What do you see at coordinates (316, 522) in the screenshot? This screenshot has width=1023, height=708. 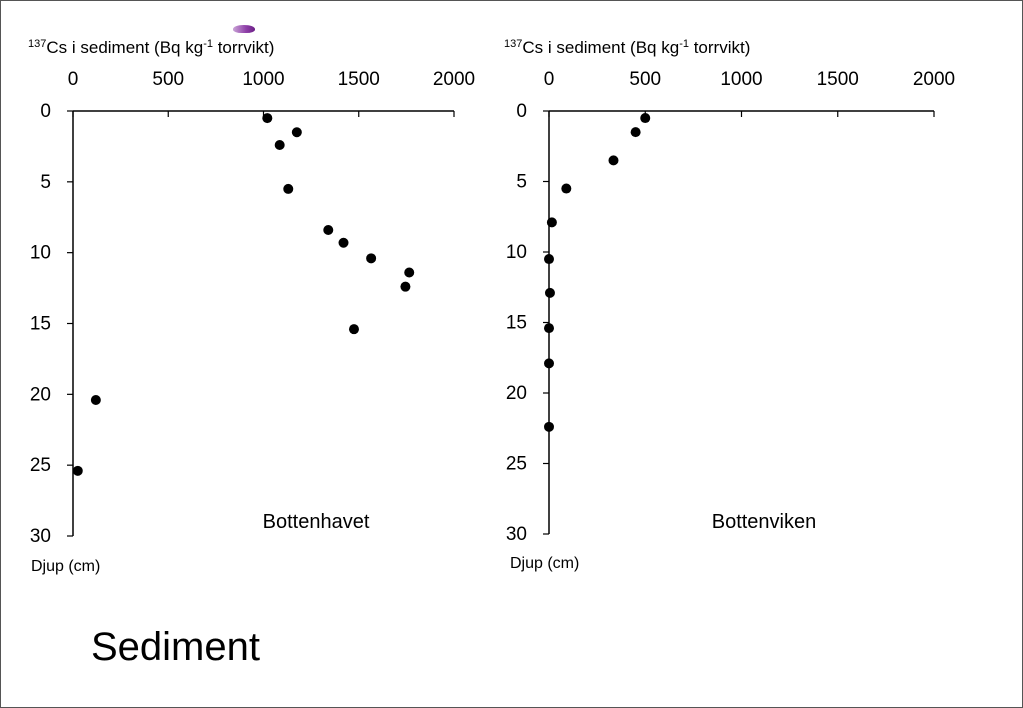 I see `series-region-label: Bottenhavet` at bounding box center [316, 522].